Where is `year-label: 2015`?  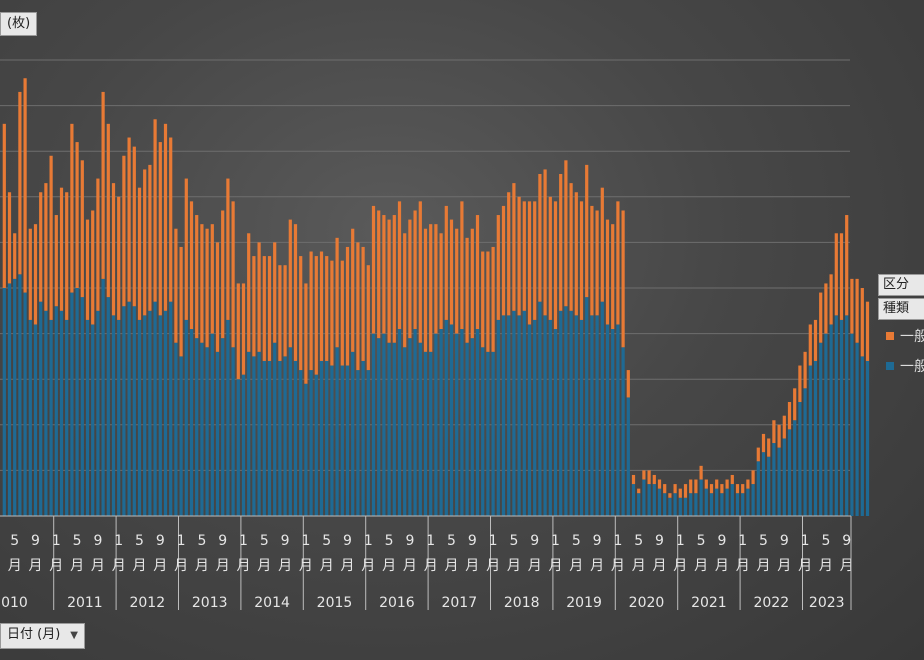
year-label: 2015 is located at coordinates (335, 603).